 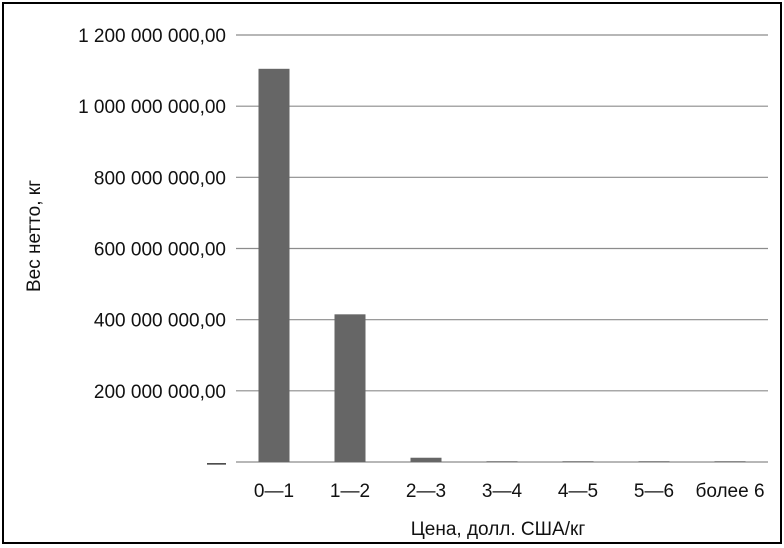 I want to click on x-tick-label: 2—3, so click(x=426, y=491).